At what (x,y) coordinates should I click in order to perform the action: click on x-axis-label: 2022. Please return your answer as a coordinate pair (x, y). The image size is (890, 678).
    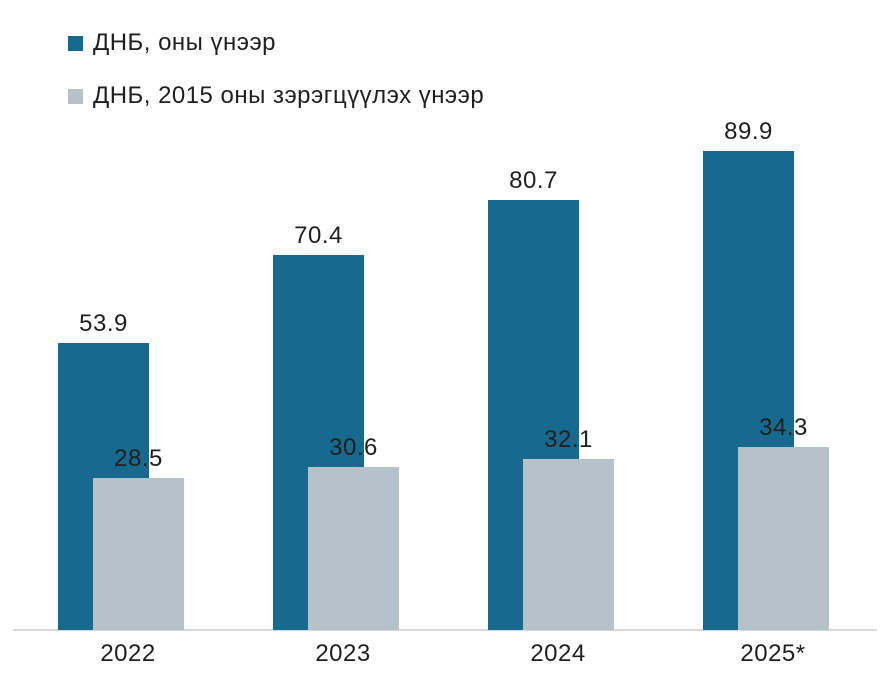
    Looking at the image, I should click on (128, 653).